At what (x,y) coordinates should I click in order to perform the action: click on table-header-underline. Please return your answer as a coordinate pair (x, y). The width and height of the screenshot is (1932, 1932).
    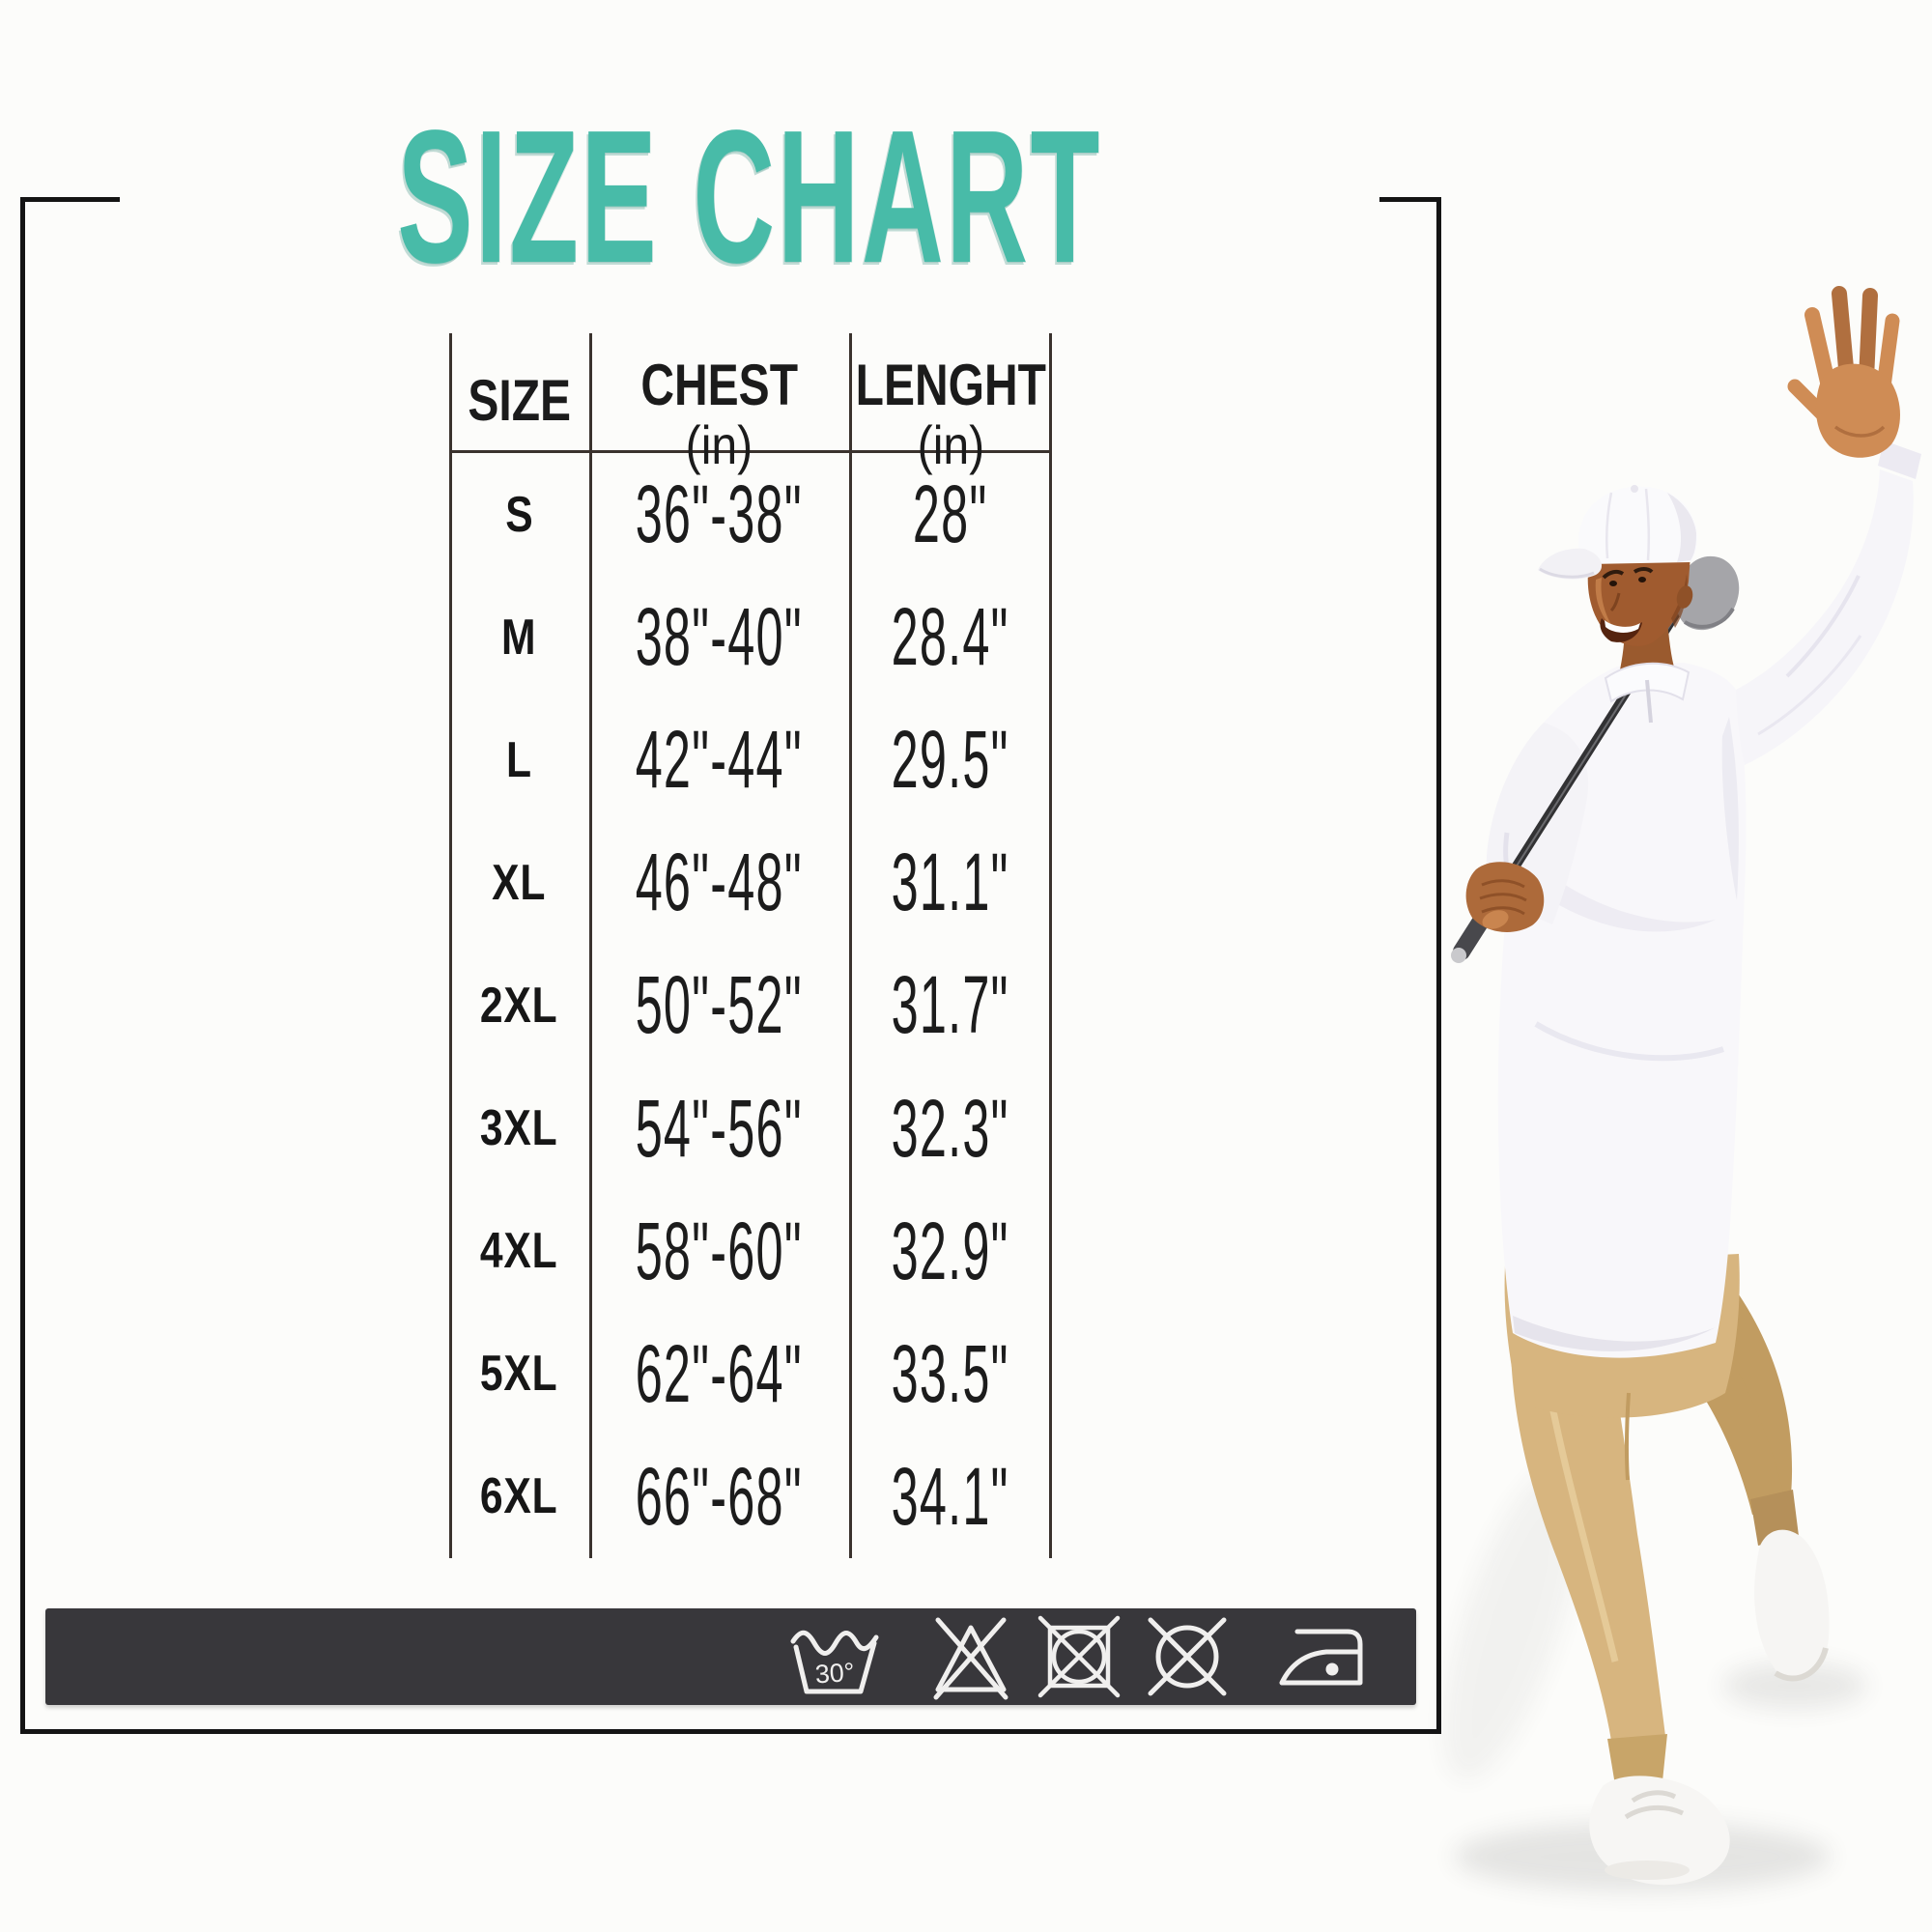
    Looking at the image, I should click on (750, 451).